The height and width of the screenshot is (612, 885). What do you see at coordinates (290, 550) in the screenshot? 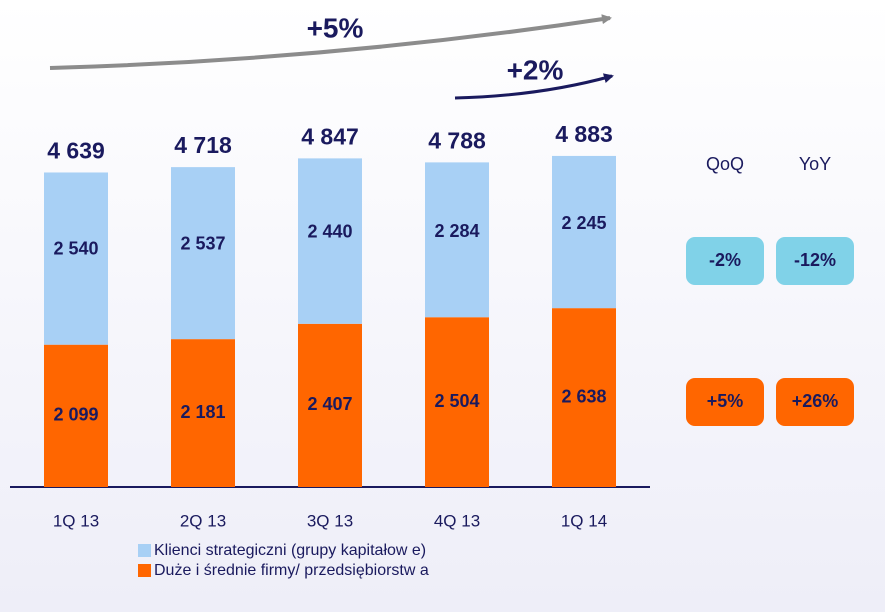
I see `legend-label: Klienci strategiczni (grupy kapitałow e)` at bounding box center [290, 550].